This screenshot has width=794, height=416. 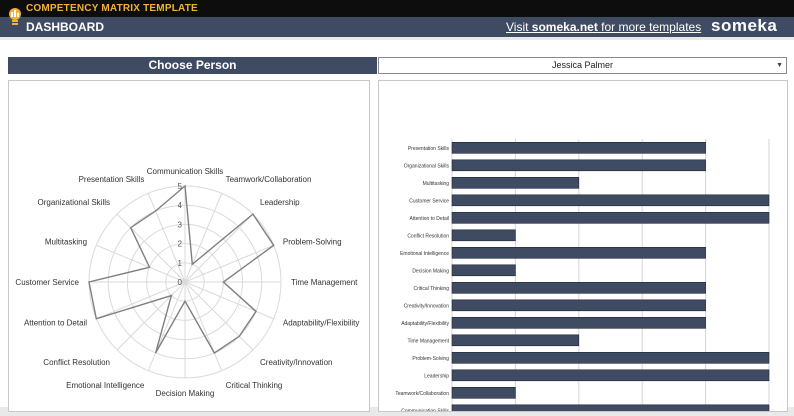 I want to click on visit-suffix: for more templates, so click(x=649, y=27).